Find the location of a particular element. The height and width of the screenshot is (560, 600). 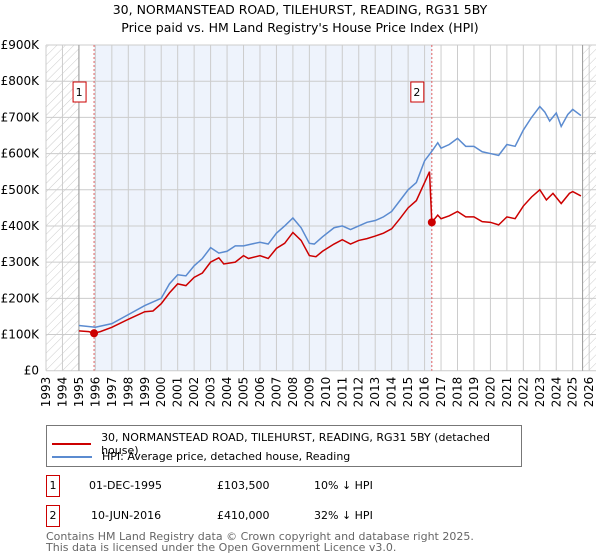

x-tick-label: 2020 is located at coordinates (490, 392).